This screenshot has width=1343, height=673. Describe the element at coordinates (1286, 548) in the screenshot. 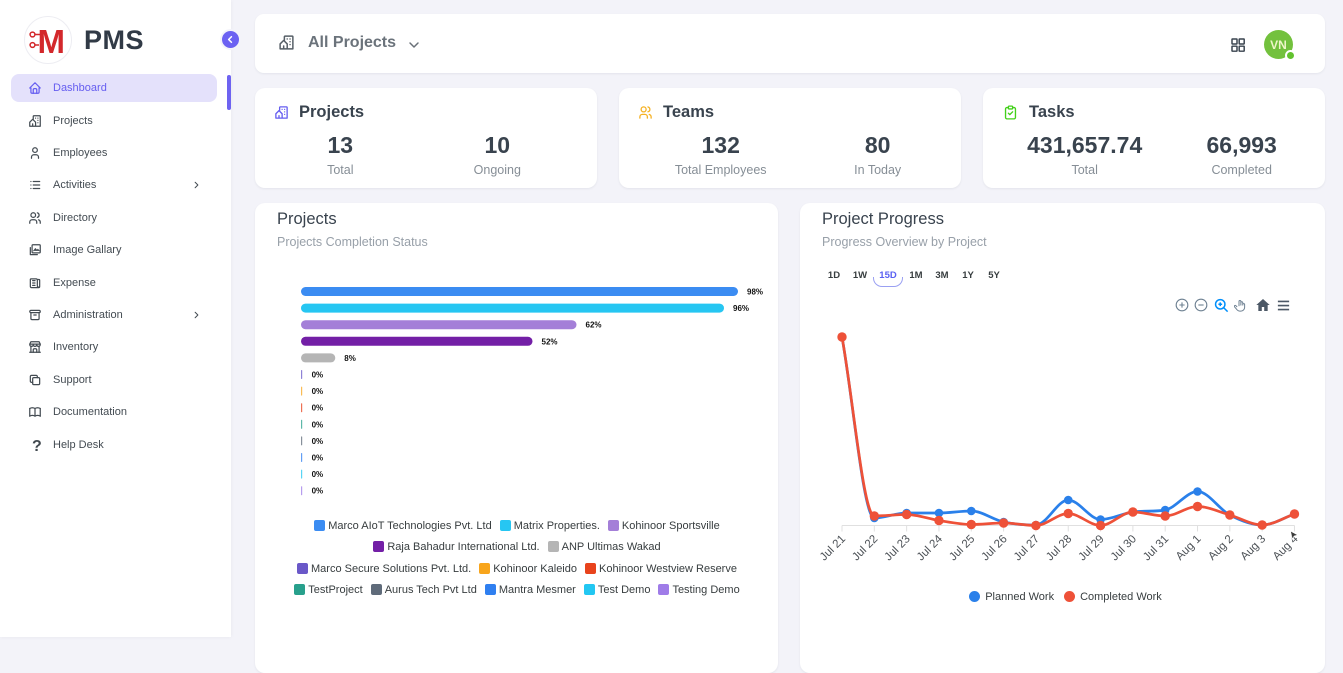

I see `svg-text: Aug 4` at that location.